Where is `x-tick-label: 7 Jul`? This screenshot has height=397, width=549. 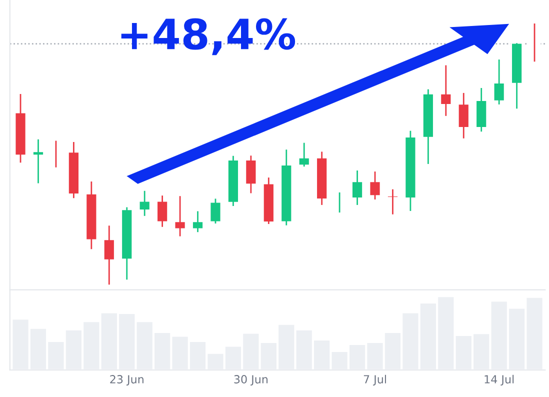 x-tick-label: 7 Jul is located at coordinates (375, 380).